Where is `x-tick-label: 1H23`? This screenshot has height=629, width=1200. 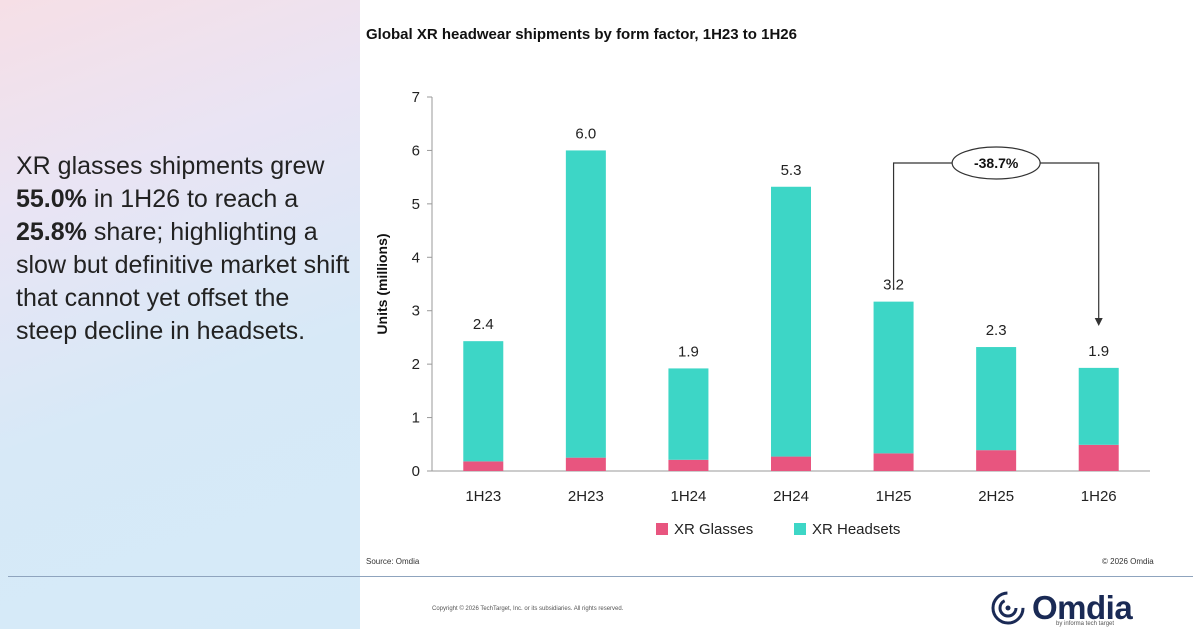 x-tick-label: 1H23 is located at coordinates (483, 496).